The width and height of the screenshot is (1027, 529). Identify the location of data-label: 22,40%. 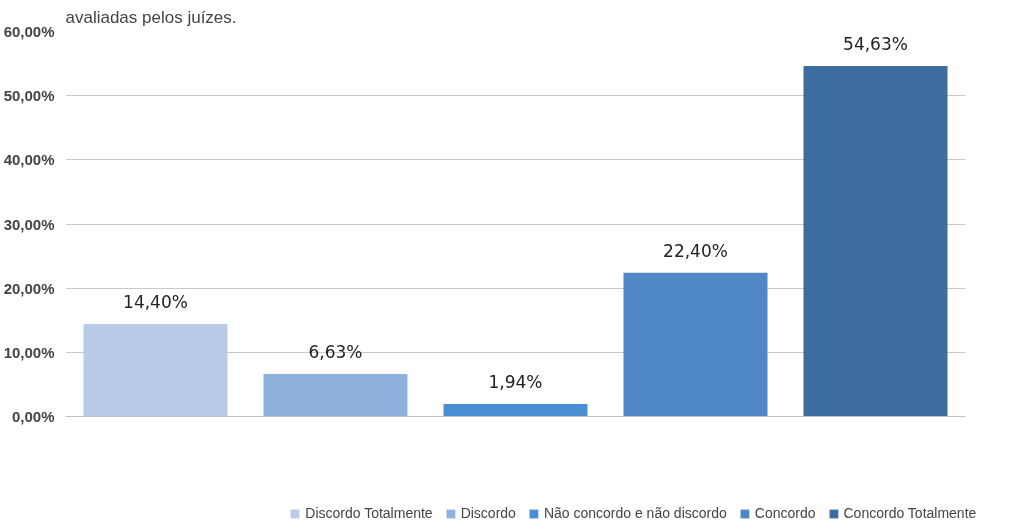
(695, 250).